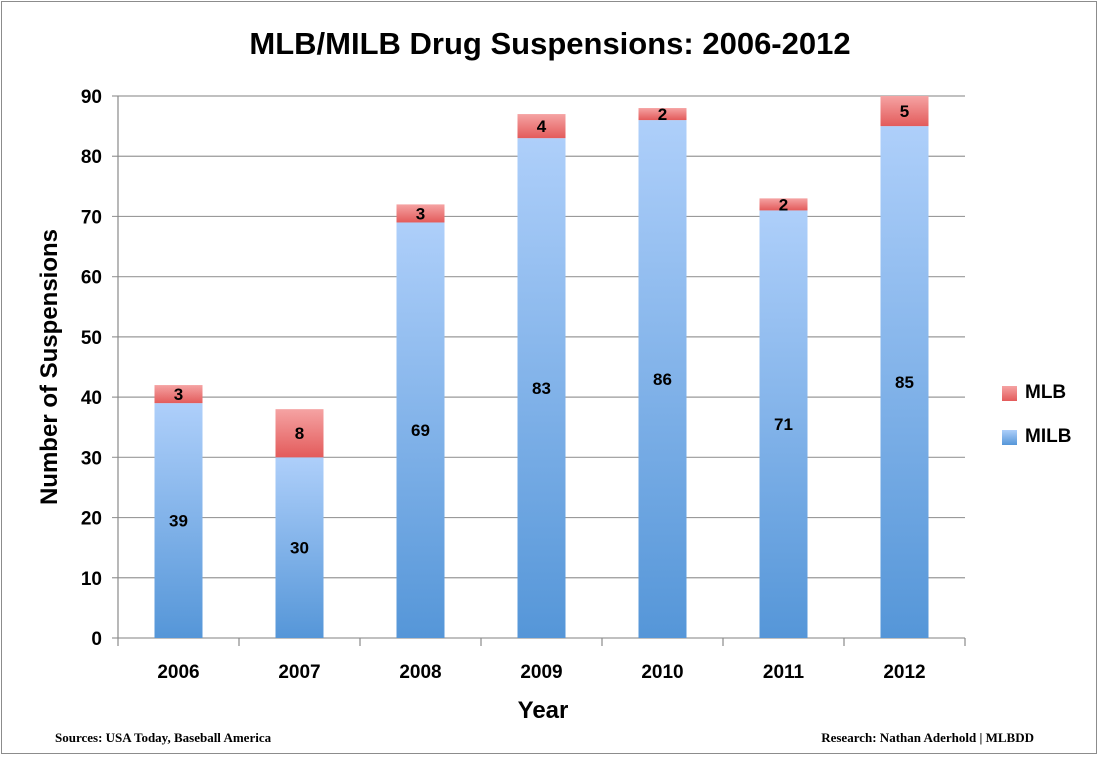 The width and height of the screenshot is (1100, 757). I want to click on bar-milb-2007, so click(299, 547).